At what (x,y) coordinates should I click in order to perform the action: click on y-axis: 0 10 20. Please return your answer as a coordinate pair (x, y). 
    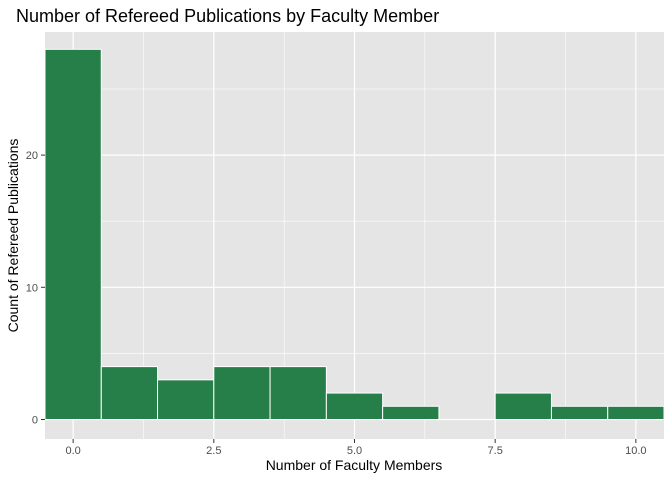
    Looking at the image, I should click on (35, 288).